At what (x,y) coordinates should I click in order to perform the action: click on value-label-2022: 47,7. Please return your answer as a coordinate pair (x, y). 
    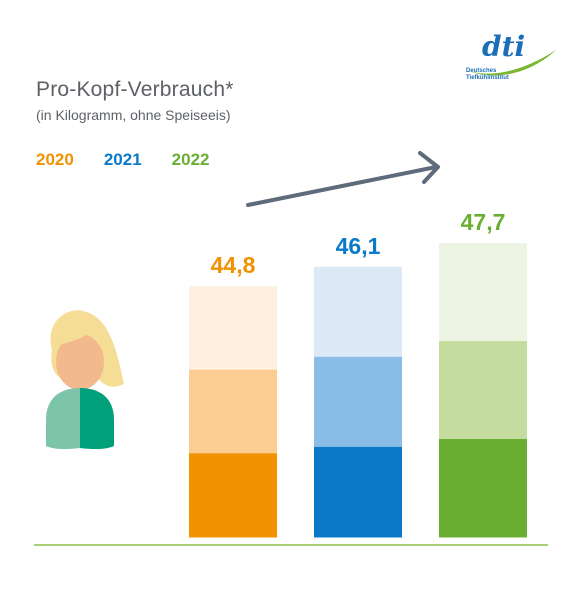
    Looking at the image, I should click on (483, 222).